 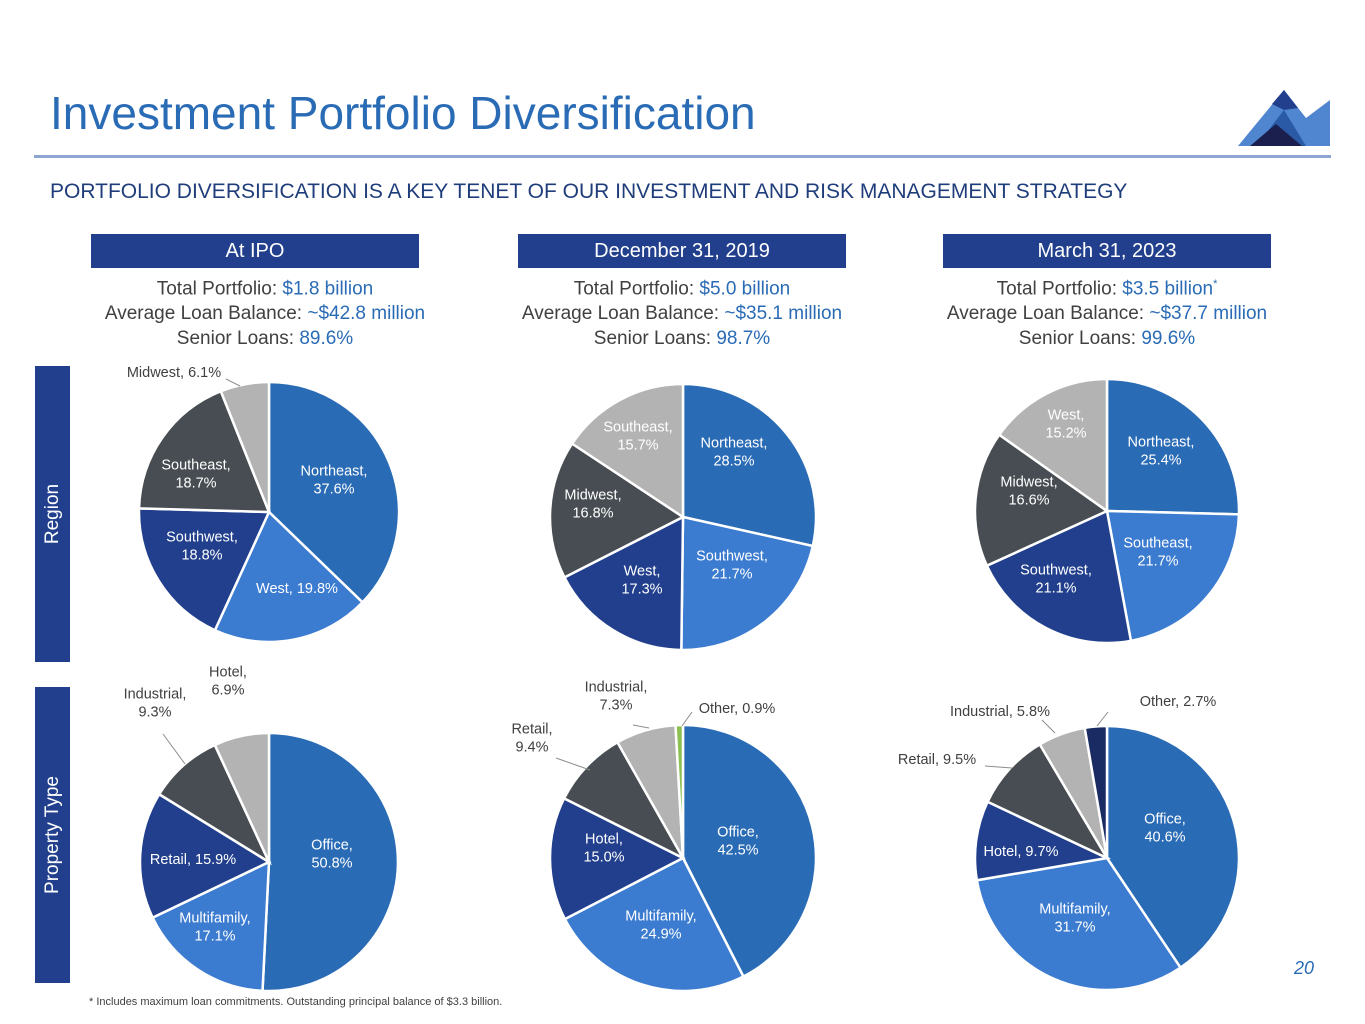 I want to click on data-label-hotel: Hotel, 6.9%, so click(x=228, y=681).